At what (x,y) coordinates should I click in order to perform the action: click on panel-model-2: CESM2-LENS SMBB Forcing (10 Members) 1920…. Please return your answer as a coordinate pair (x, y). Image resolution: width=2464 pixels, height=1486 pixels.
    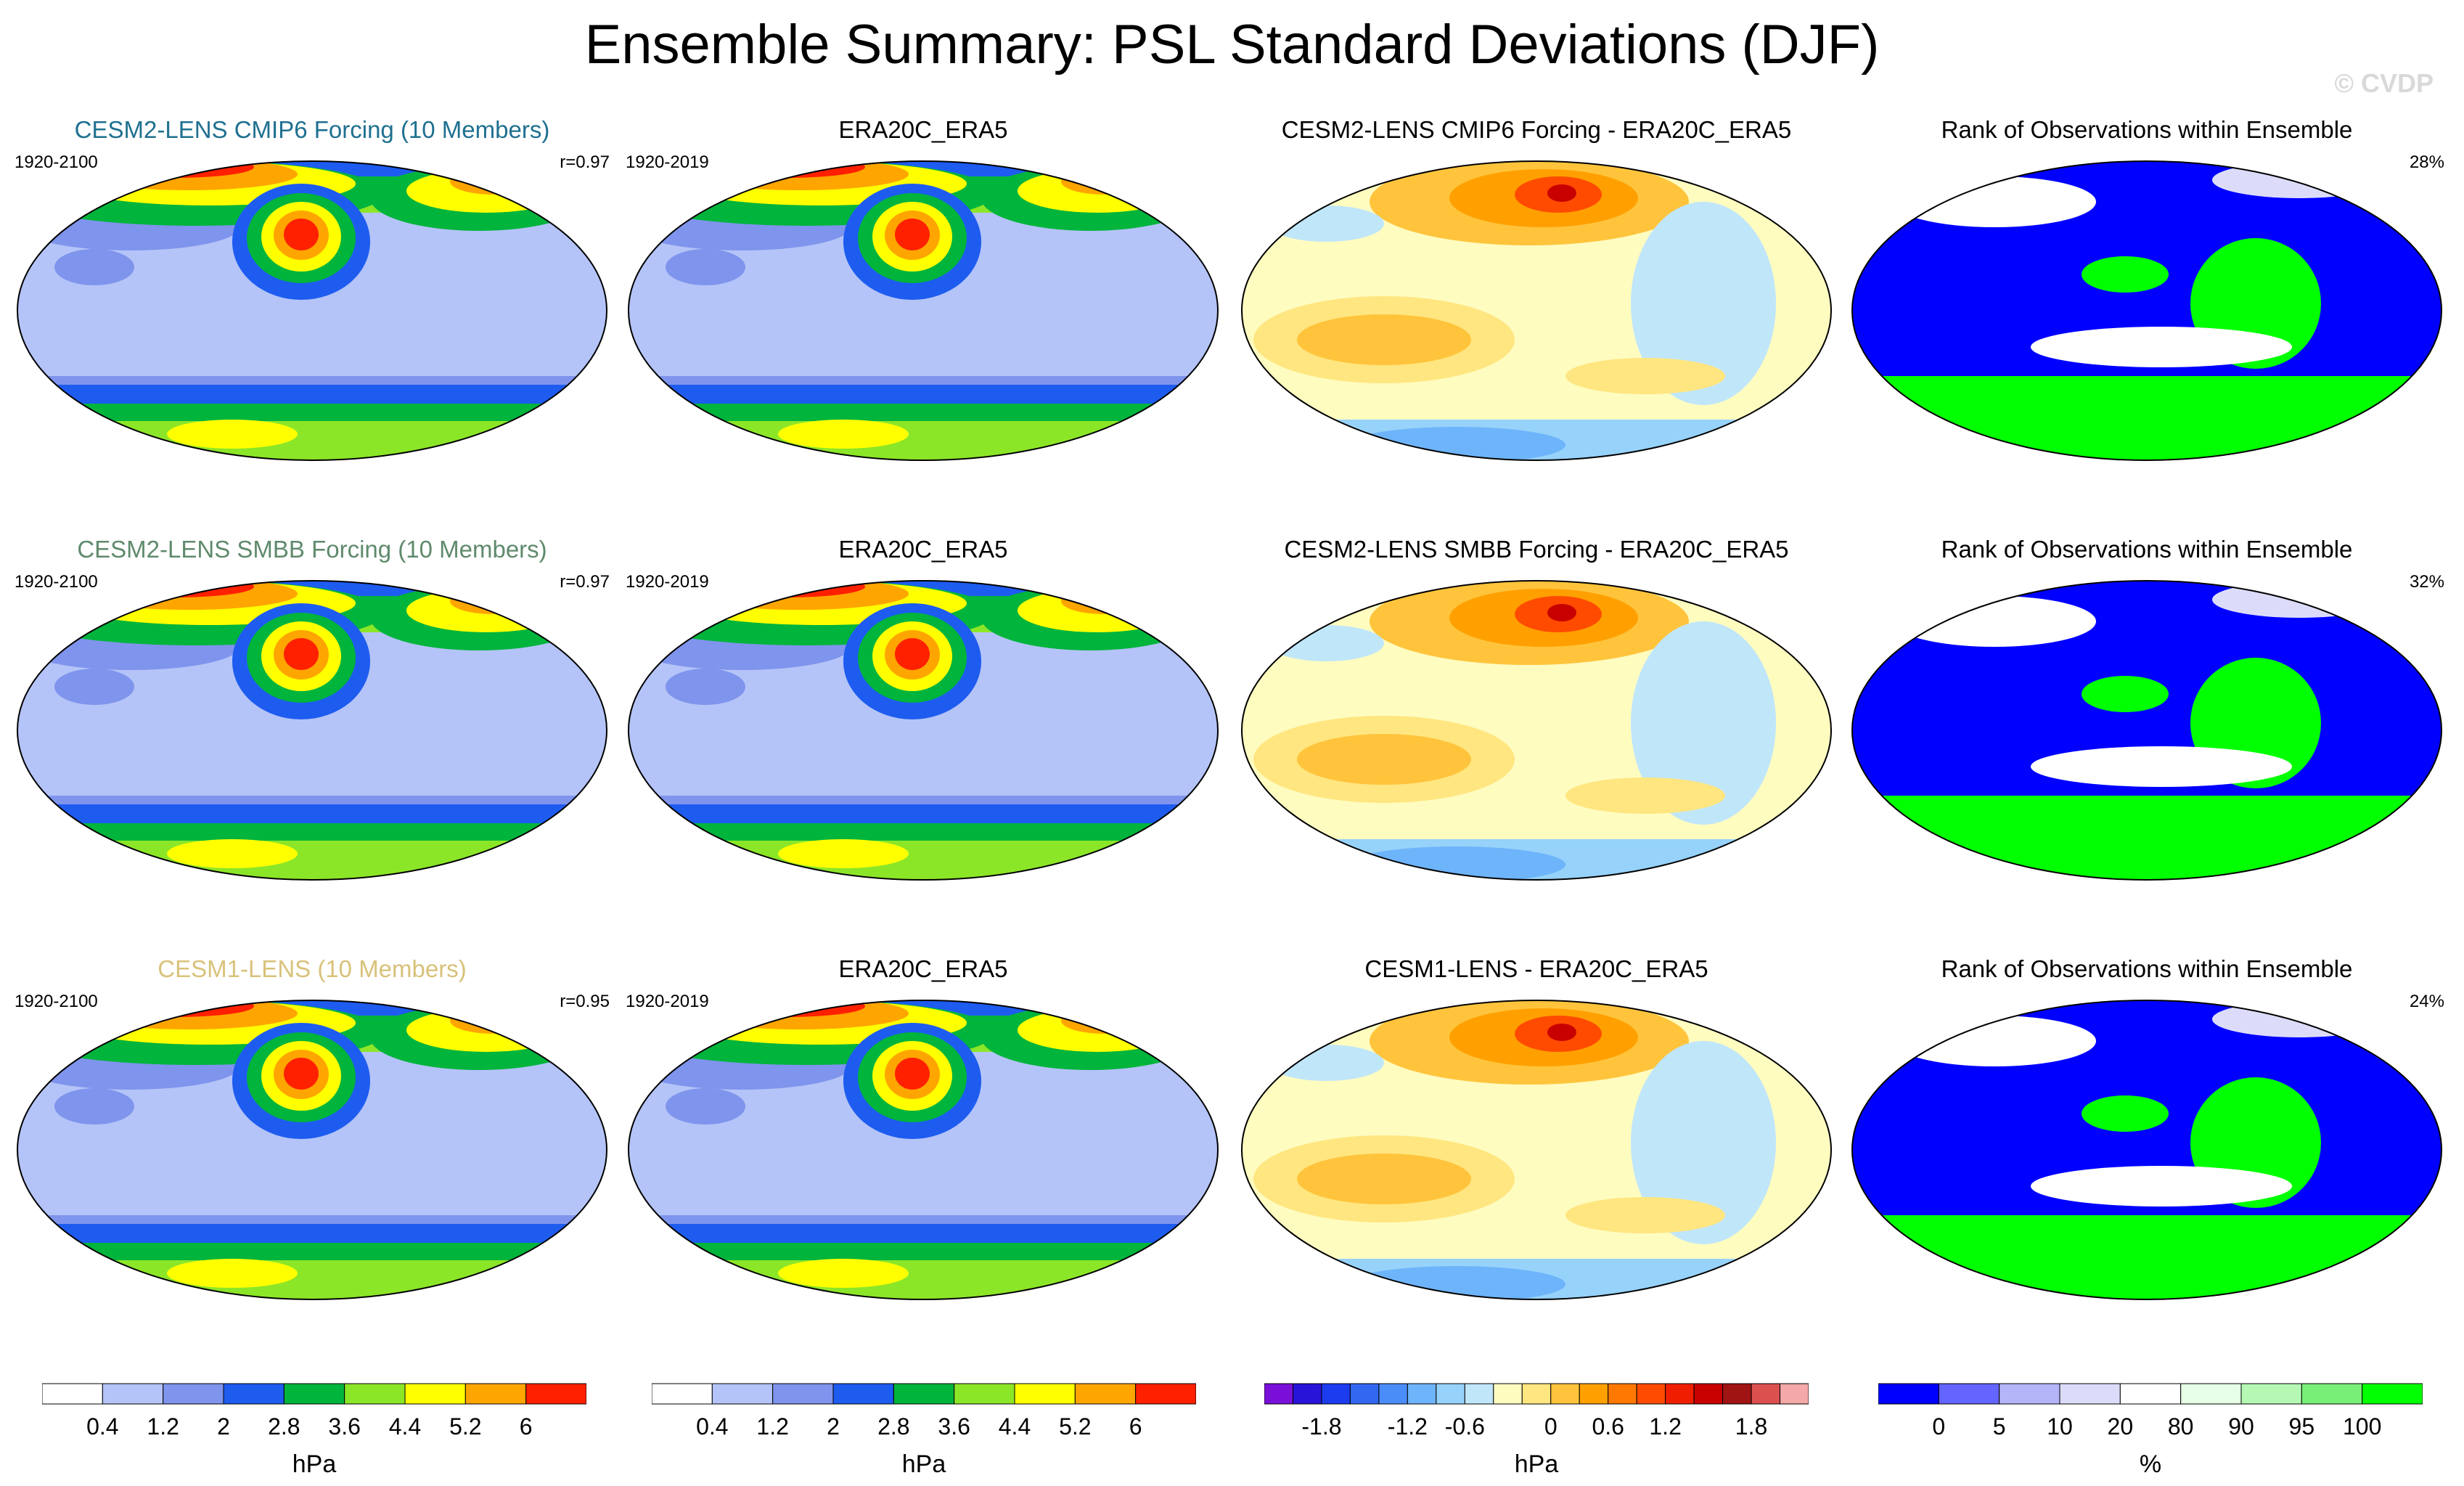
    Looking at the image, I should click on (312, 739).